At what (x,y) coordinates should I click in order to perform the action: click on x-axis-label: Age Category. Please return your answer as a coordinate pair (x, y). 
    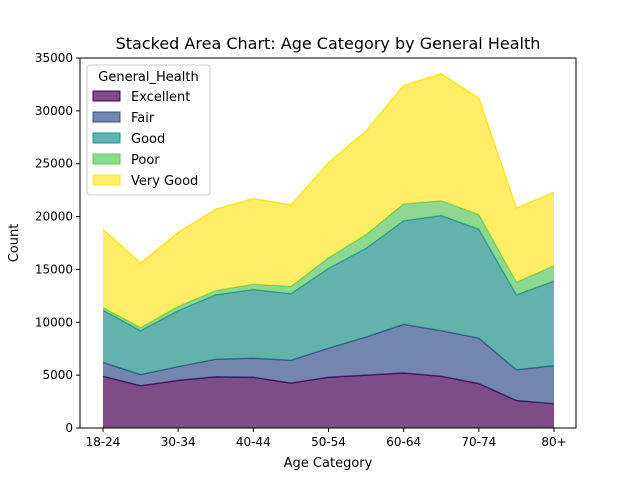
    Looking at the image, I should click on (328, 463).